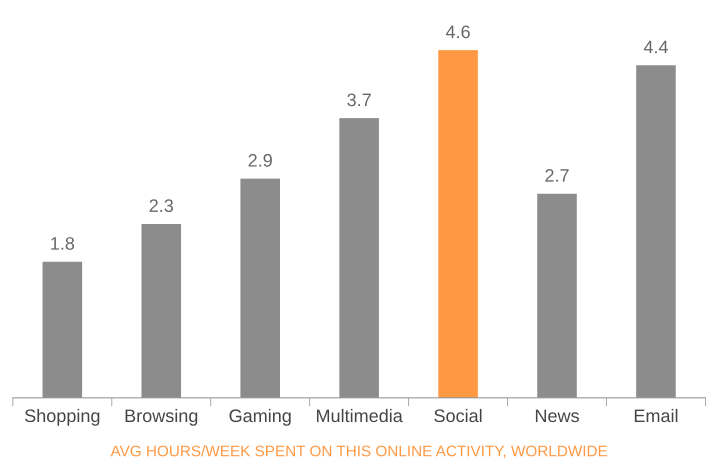 Image resolution: width=714 pixels, height=468 pixels. What do you see at coordinates (260, 160) in the screenshot?
I see `data-label: 2.9` at bounding box center [260, 160].